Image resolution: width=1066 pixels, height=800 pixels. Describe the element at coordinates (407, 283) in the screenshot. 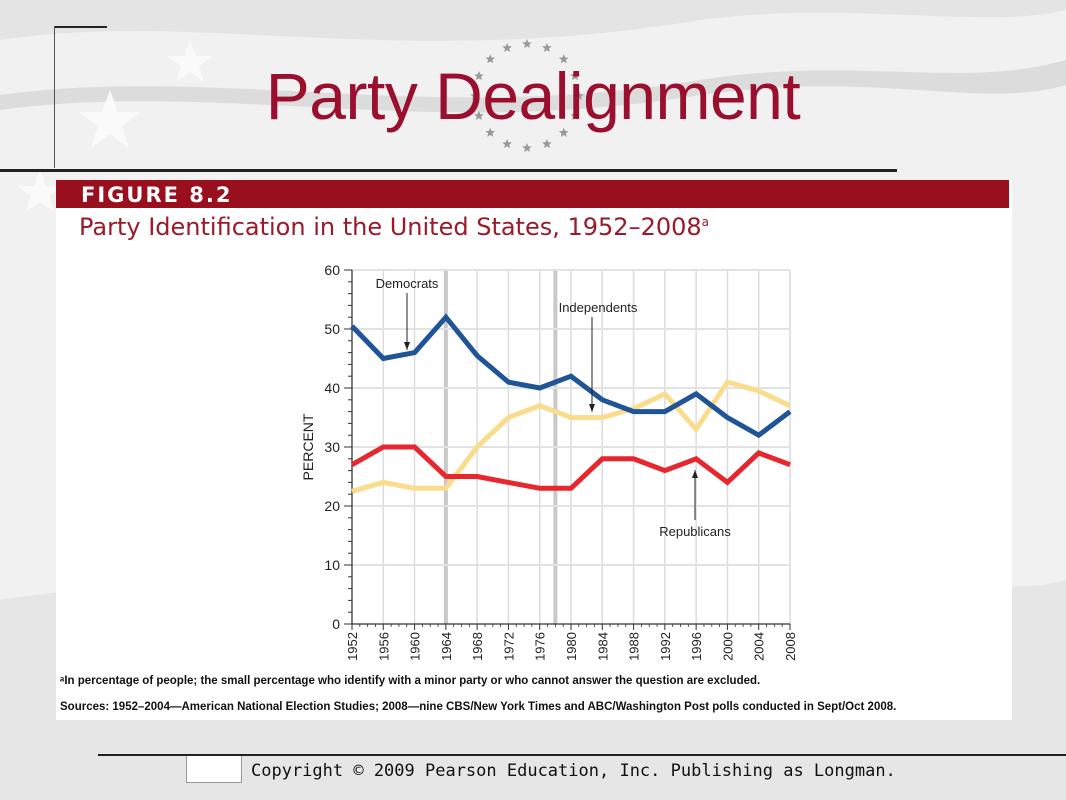

I see `democrats-annotation: Democrats` at that location.